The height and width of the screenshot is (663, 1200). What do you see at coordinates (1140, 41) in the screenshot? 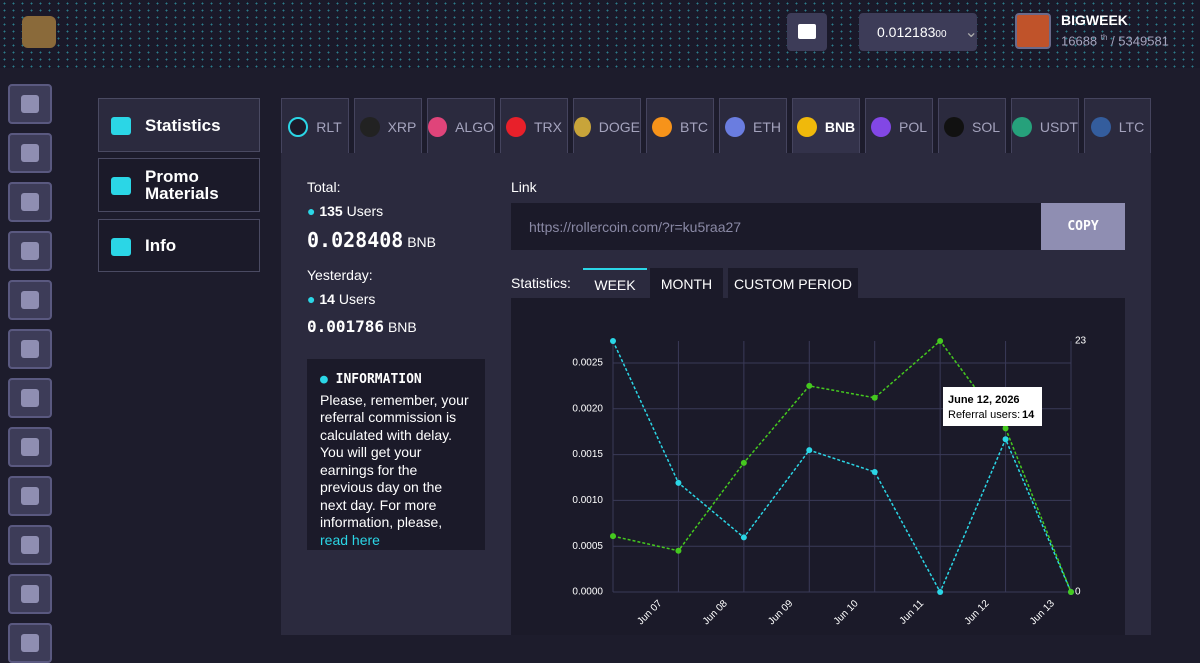
I see `rank-total: / 5349581` at bounding box center [1140, 41].